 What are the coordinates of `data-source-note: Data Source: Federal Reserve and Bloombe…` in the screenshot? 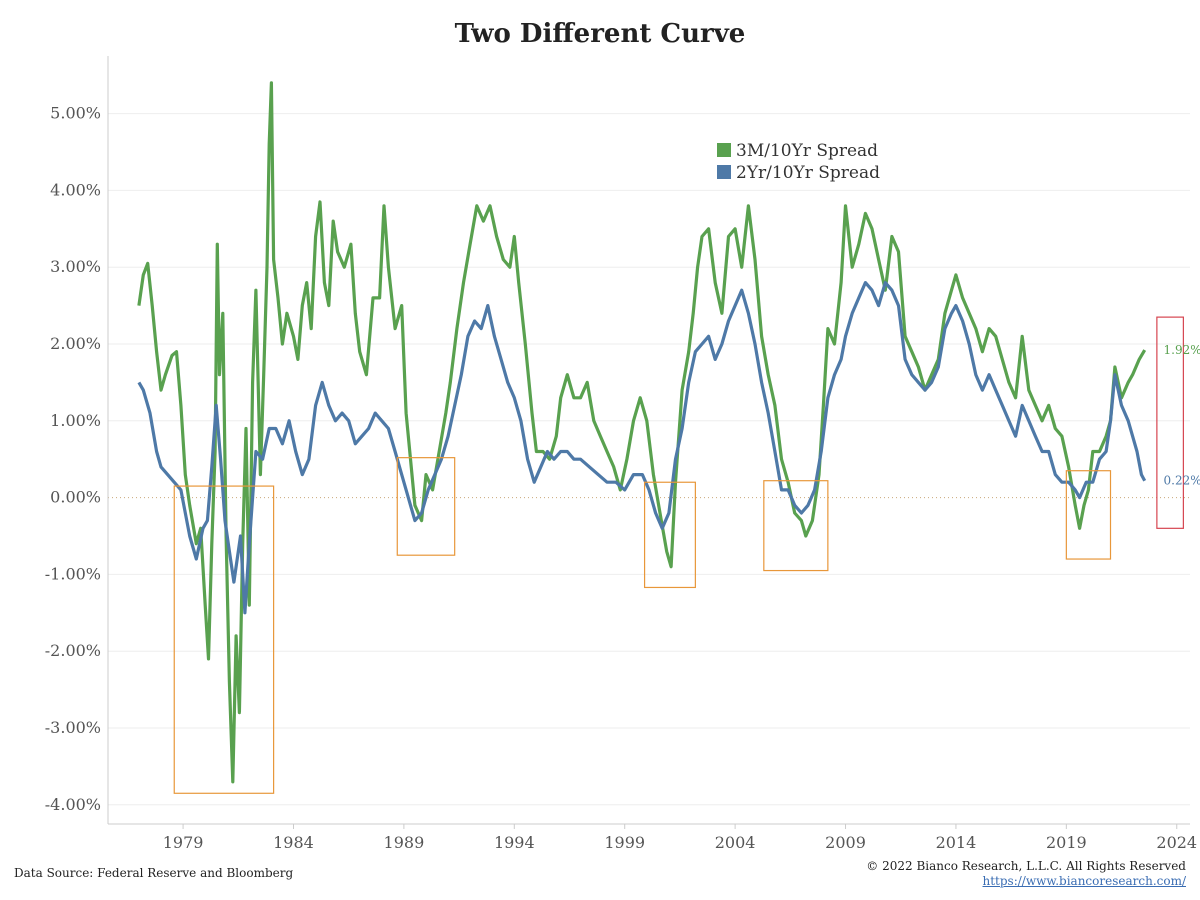 It's located at (154, 873).